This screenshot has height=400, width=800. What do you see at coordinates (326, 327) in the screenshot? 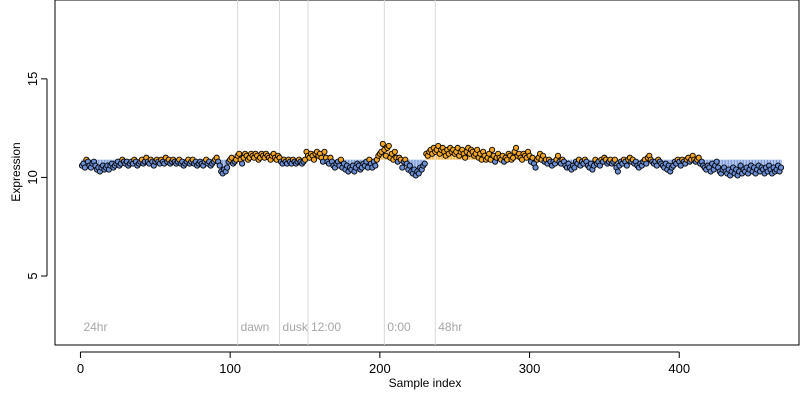
I see `section-label: 12:00` at bounding box center [326, 327].